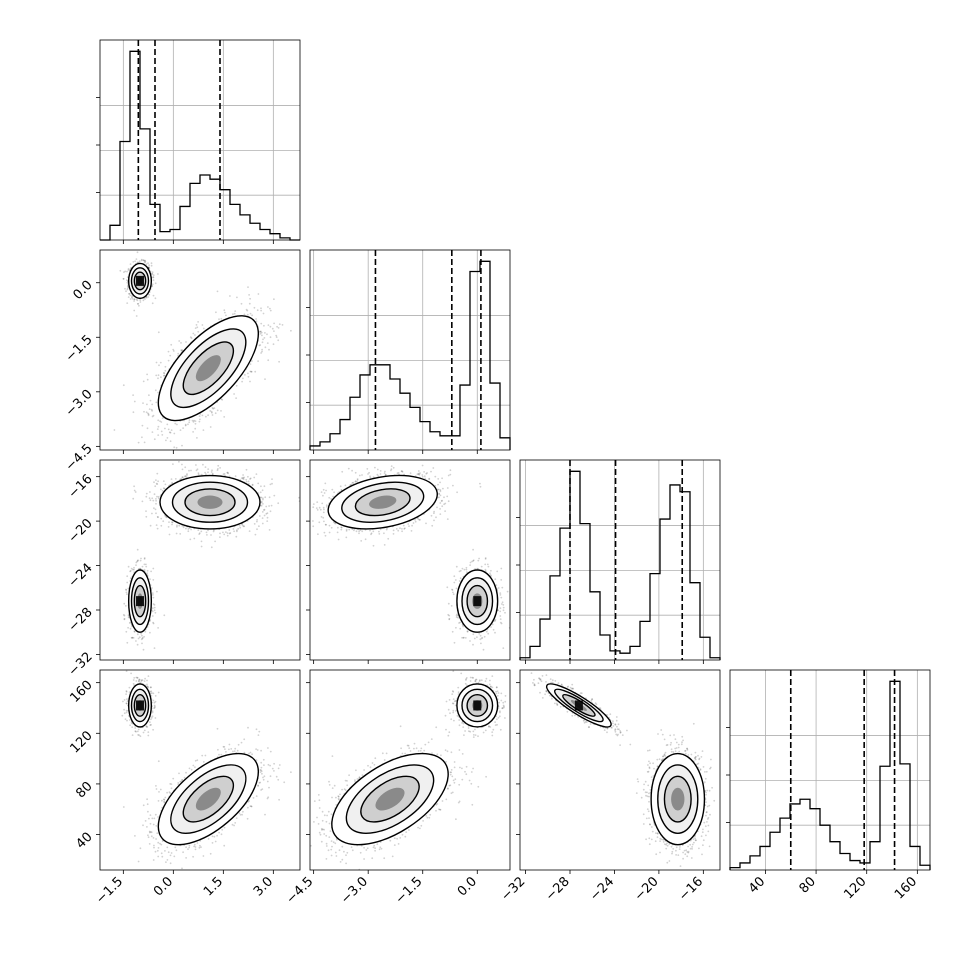 The image size is (970, 970). What do you see at coordinates (410, 355) in the screenshot?
I see `histogram-step-line` at bounding box center [410, 355].